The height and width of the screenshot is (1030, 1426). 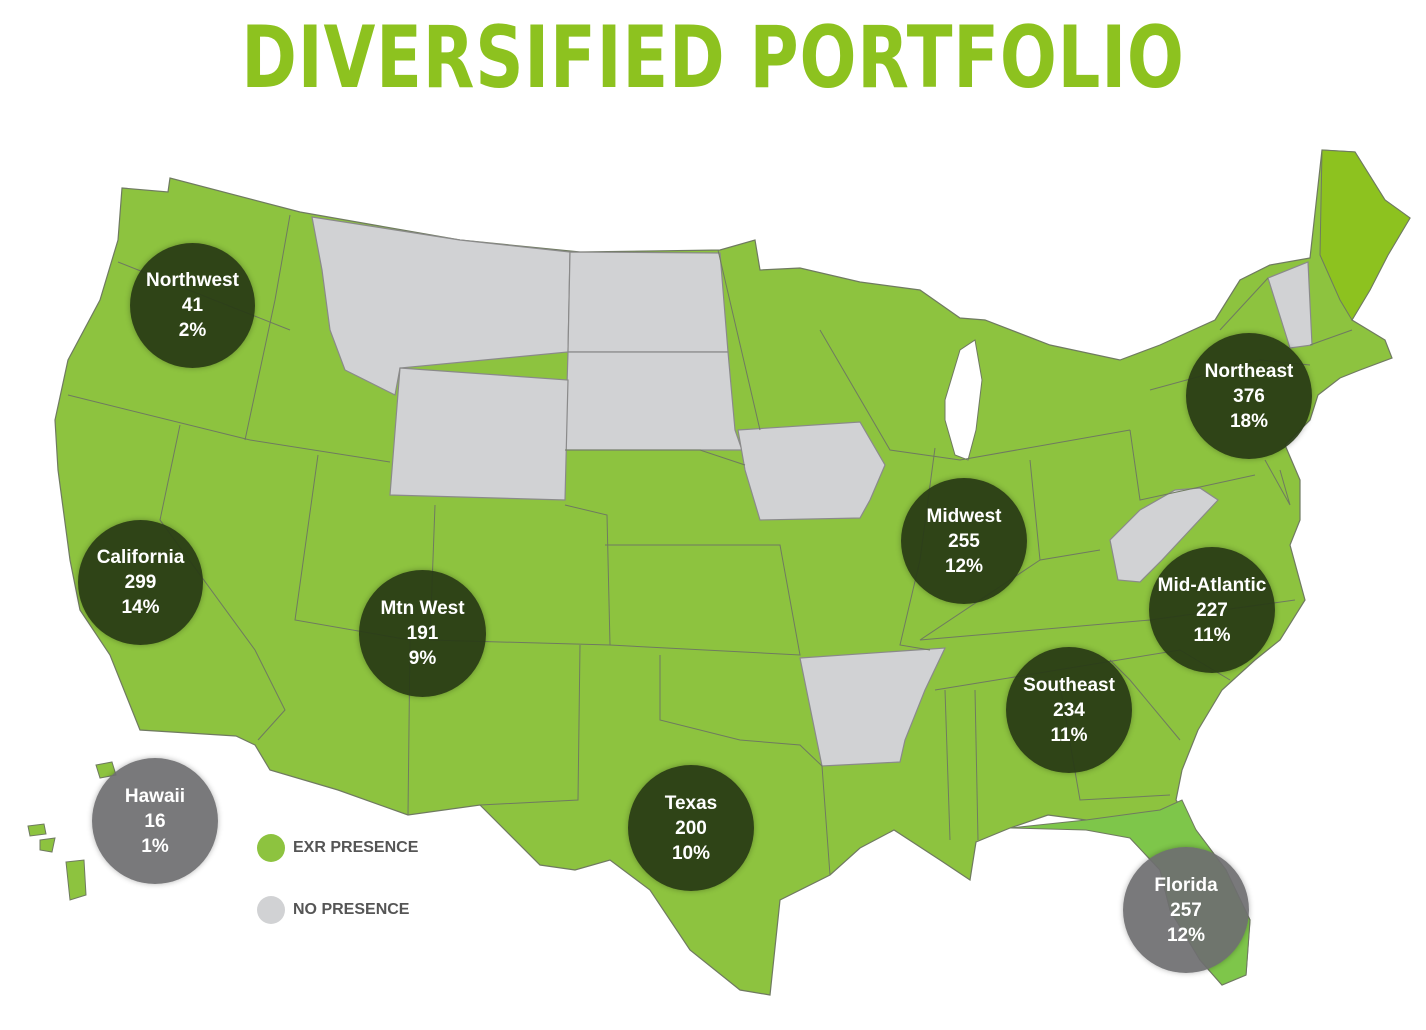 I want to click on region-bubble-california: California 299 14%, so click(x=140, y=582).